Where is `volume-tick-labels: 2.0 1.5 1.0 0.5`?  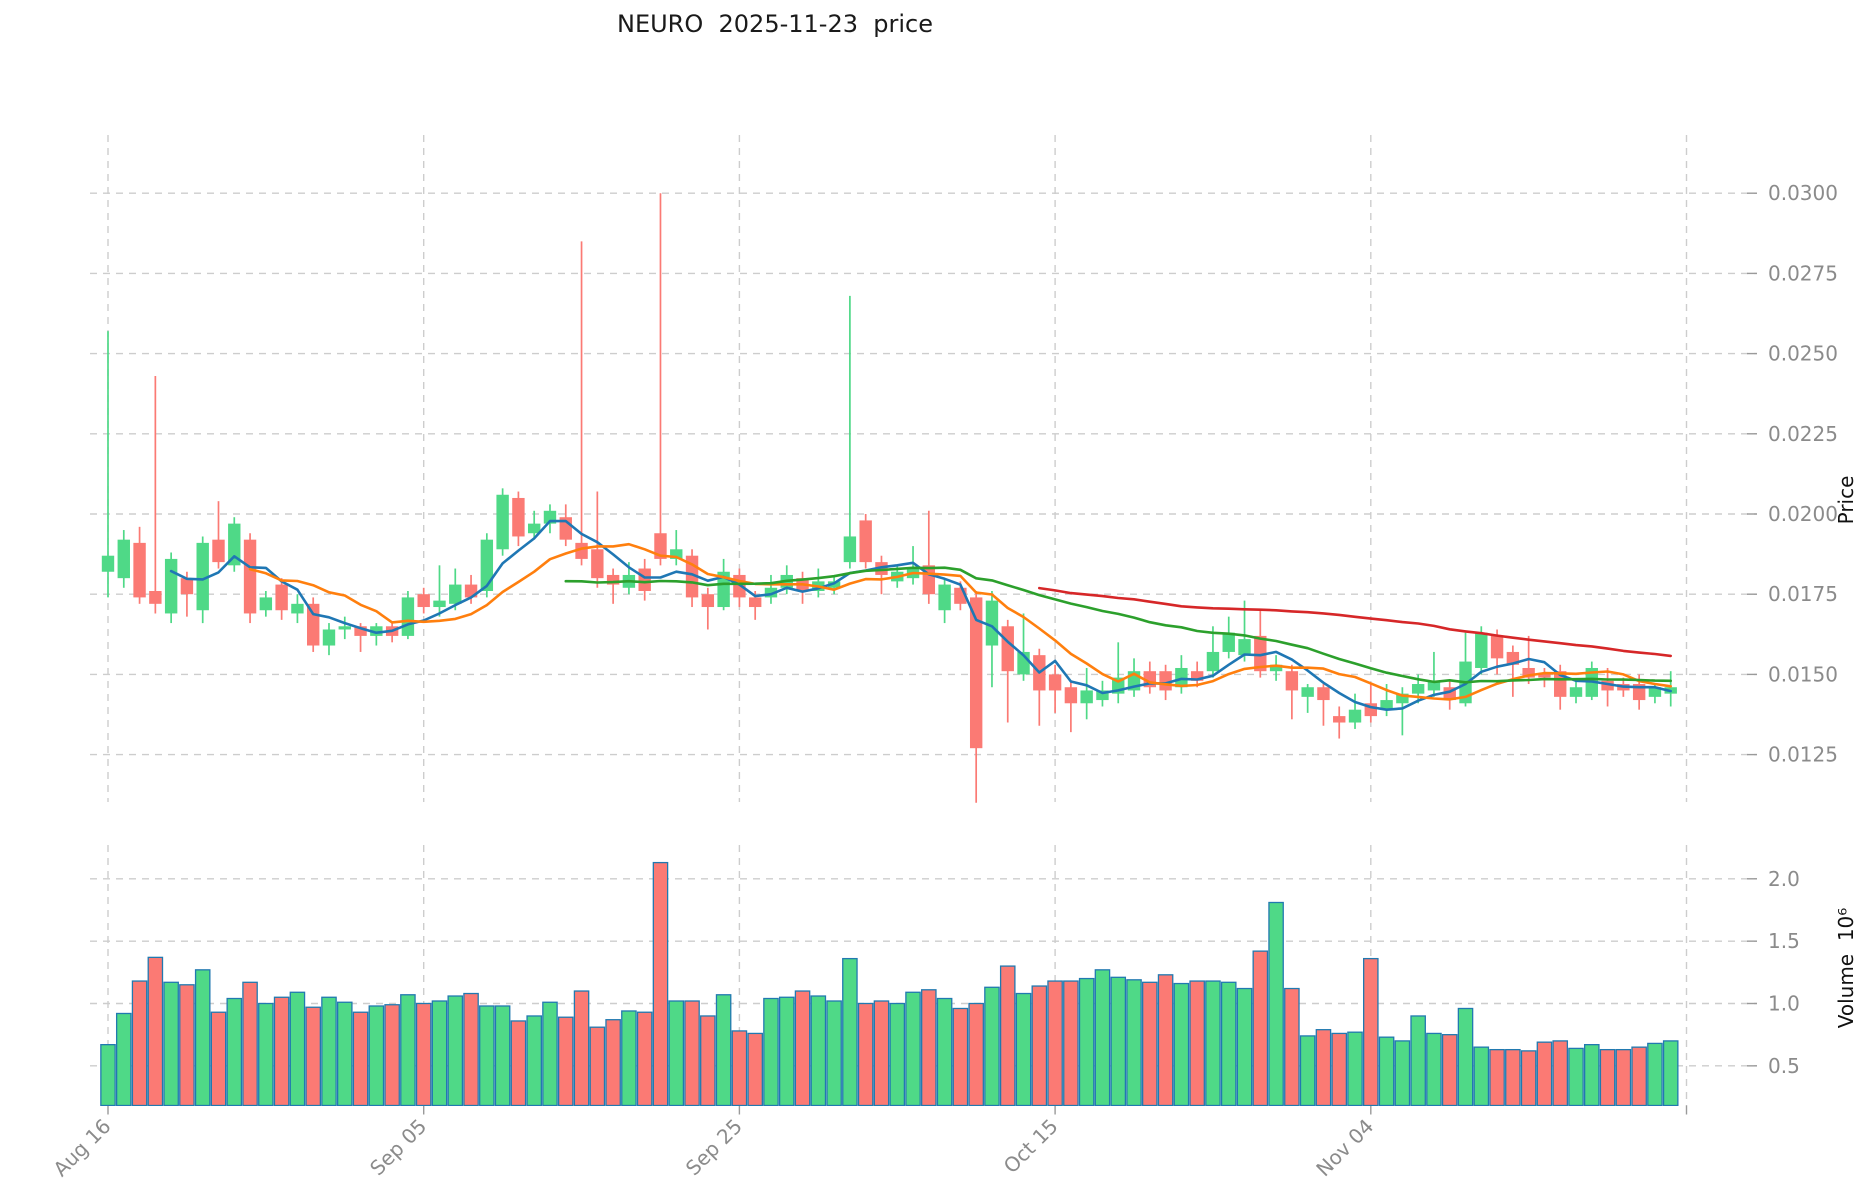 volume-tick-labels: 2.0 1.5 1.0 0.5 is located at coordinates (1784, 972).